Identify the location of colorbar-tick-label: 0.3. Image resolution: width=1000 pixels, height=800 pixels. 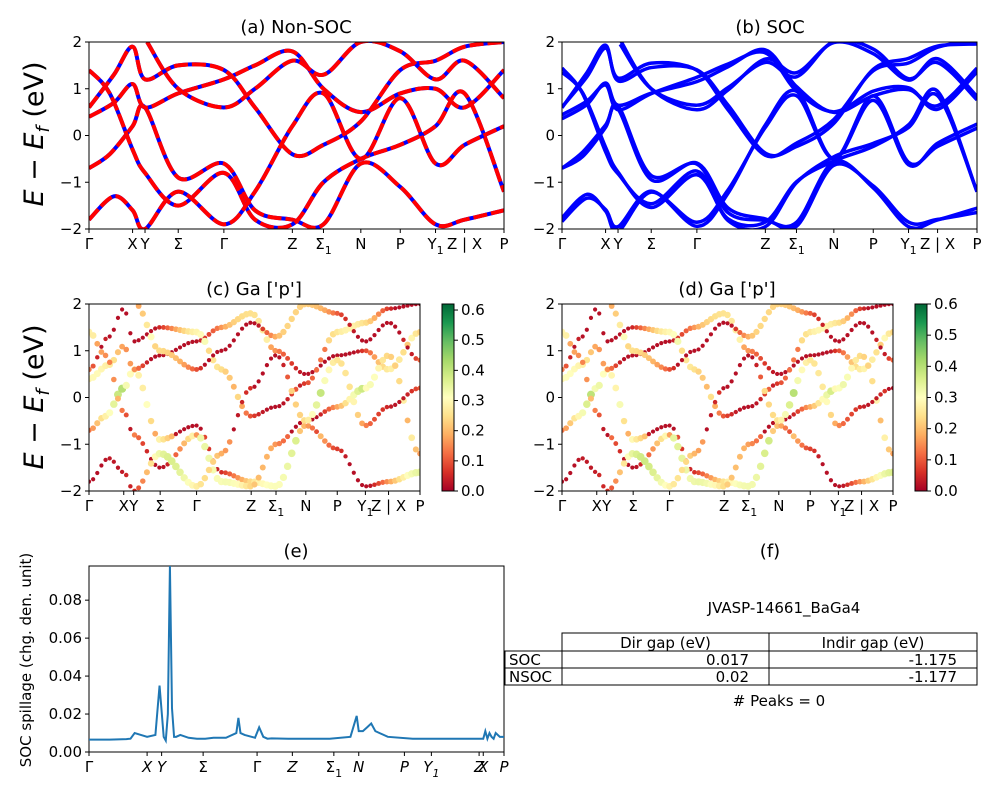
(946, 398).